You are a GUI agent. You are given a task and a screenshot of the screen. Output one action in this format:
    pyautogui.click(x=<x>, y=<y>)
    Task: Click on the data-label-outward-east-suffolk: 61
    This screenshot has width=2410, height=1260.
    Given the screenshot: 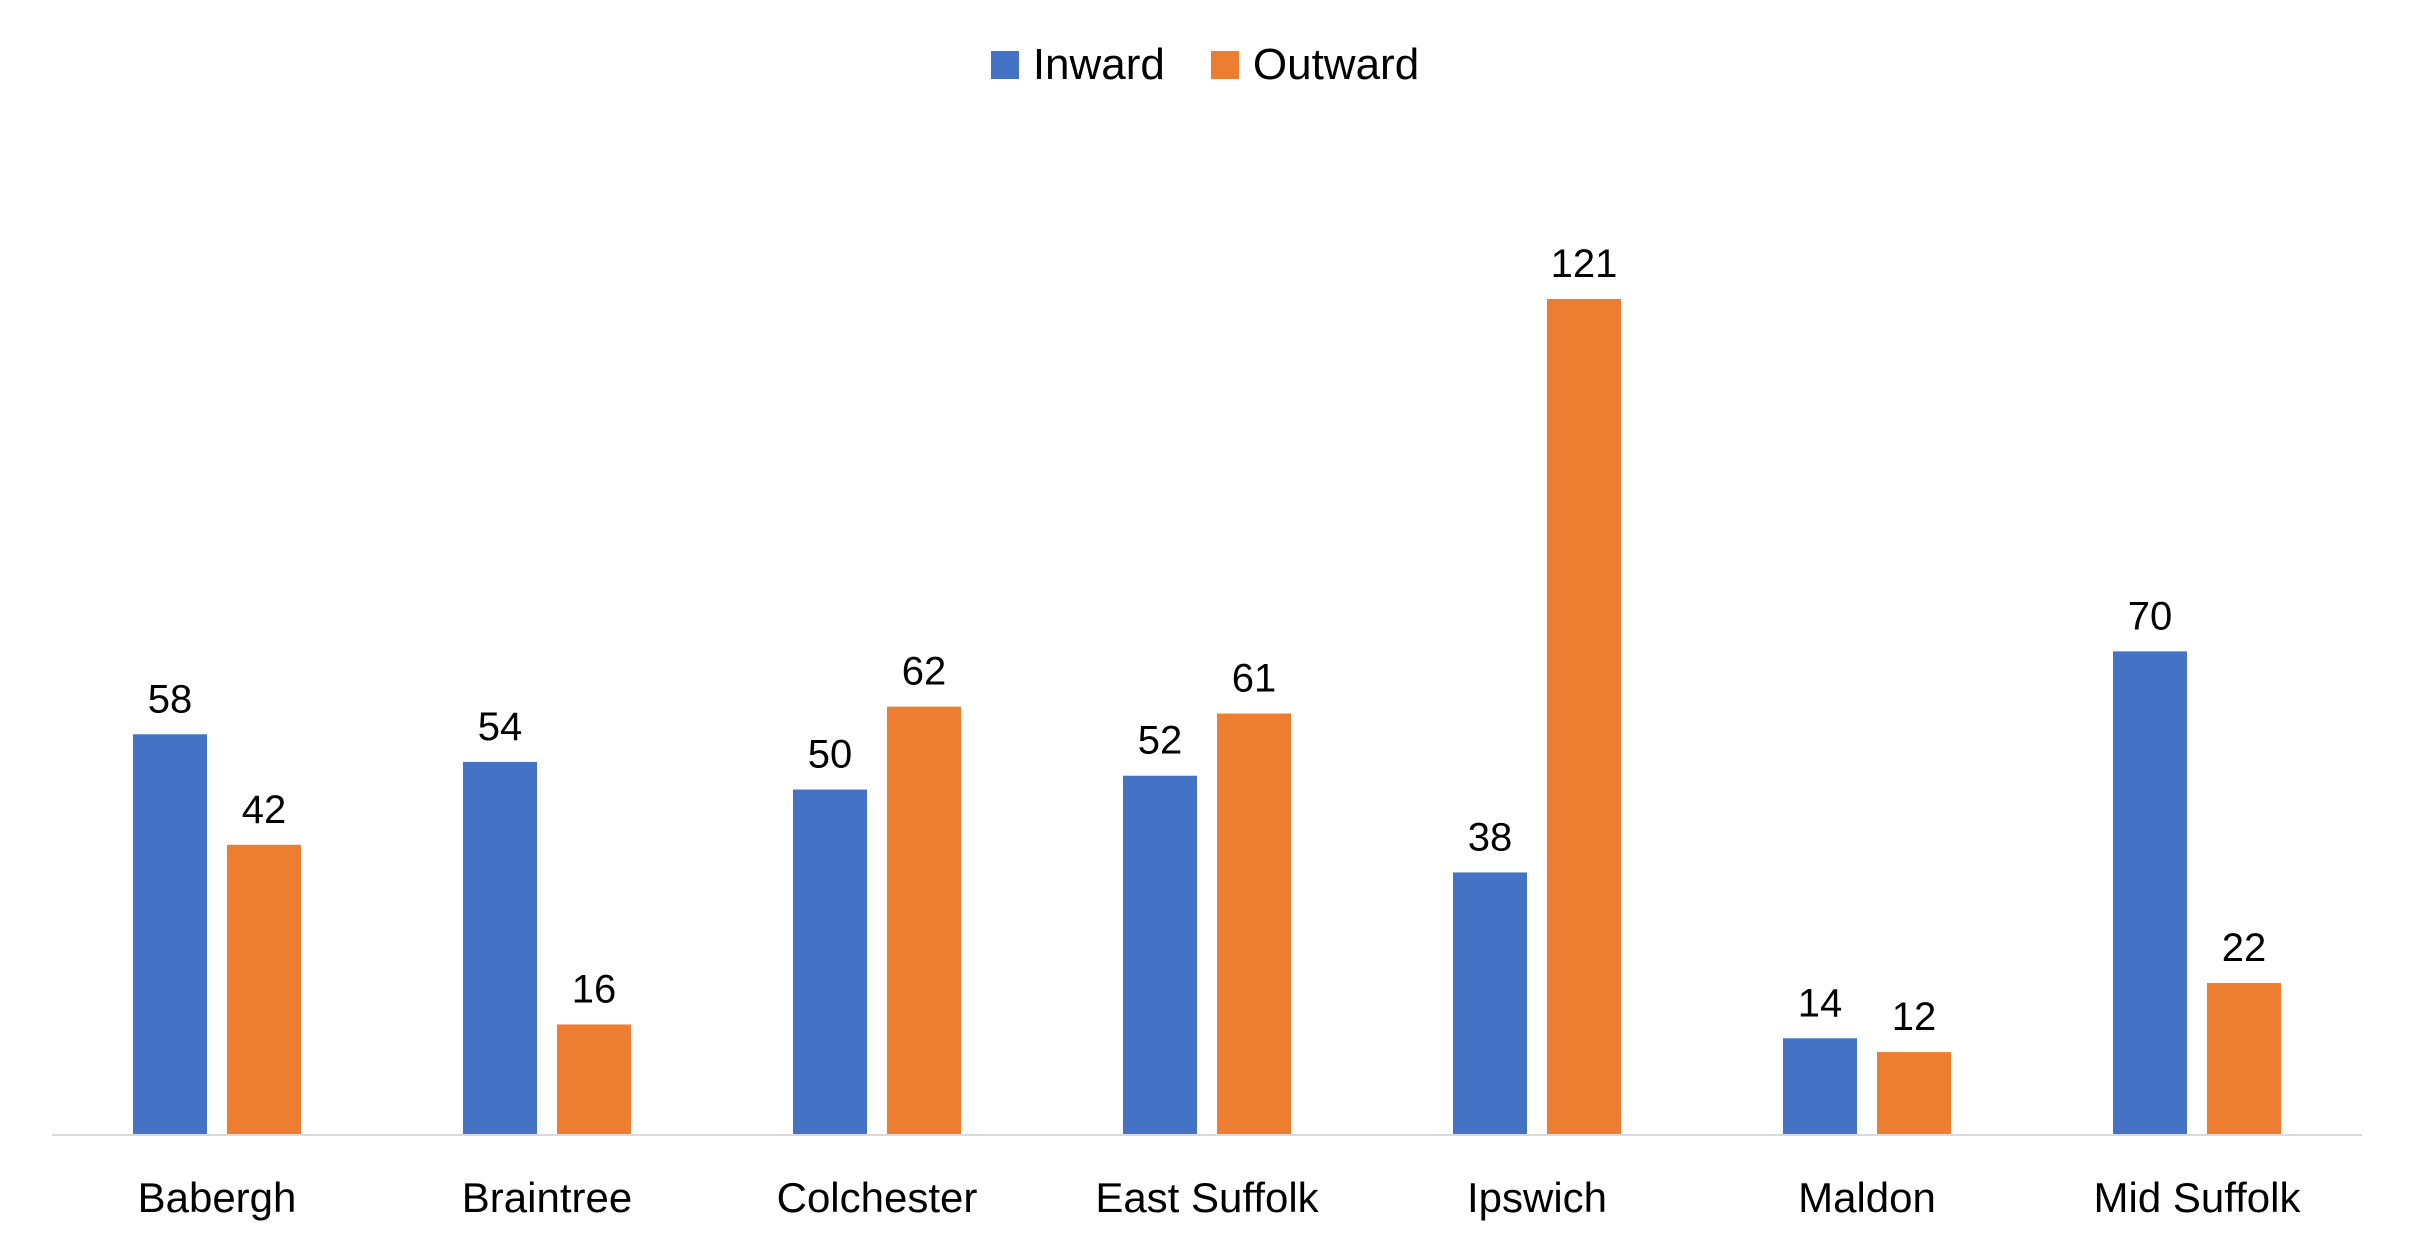 What is the action you would take?
    pyautogui.click(x=1254, y=679)
    